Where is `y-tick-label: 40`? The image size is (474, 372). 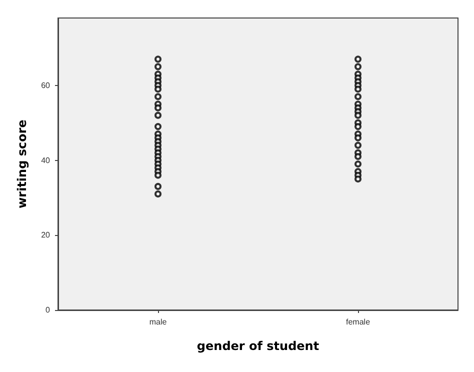
y-tick-label: 40 is located at coordinates (46, 160).